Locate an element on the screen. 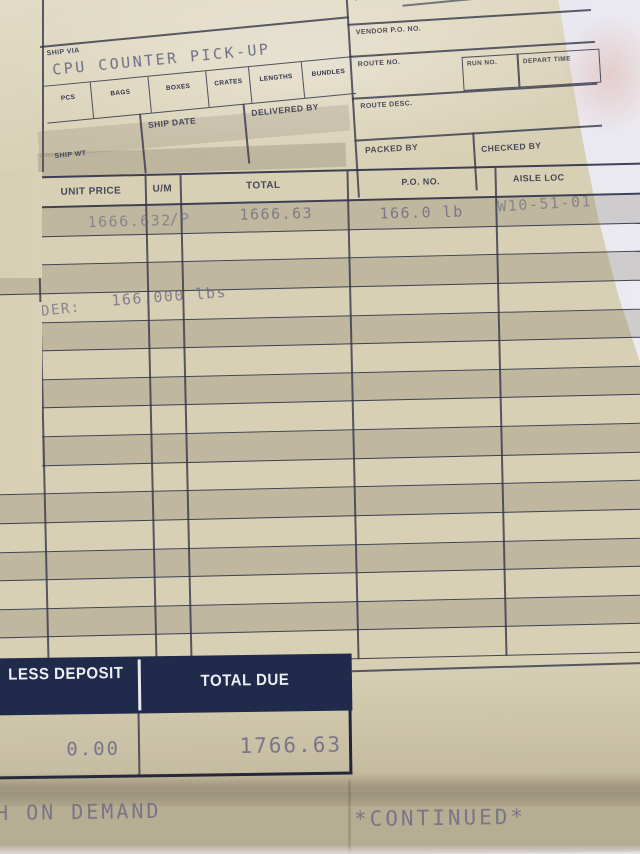 This screenshot has width=640, height=854. row1-unit-price: 1666.632 is located at coordinates (129, 221).